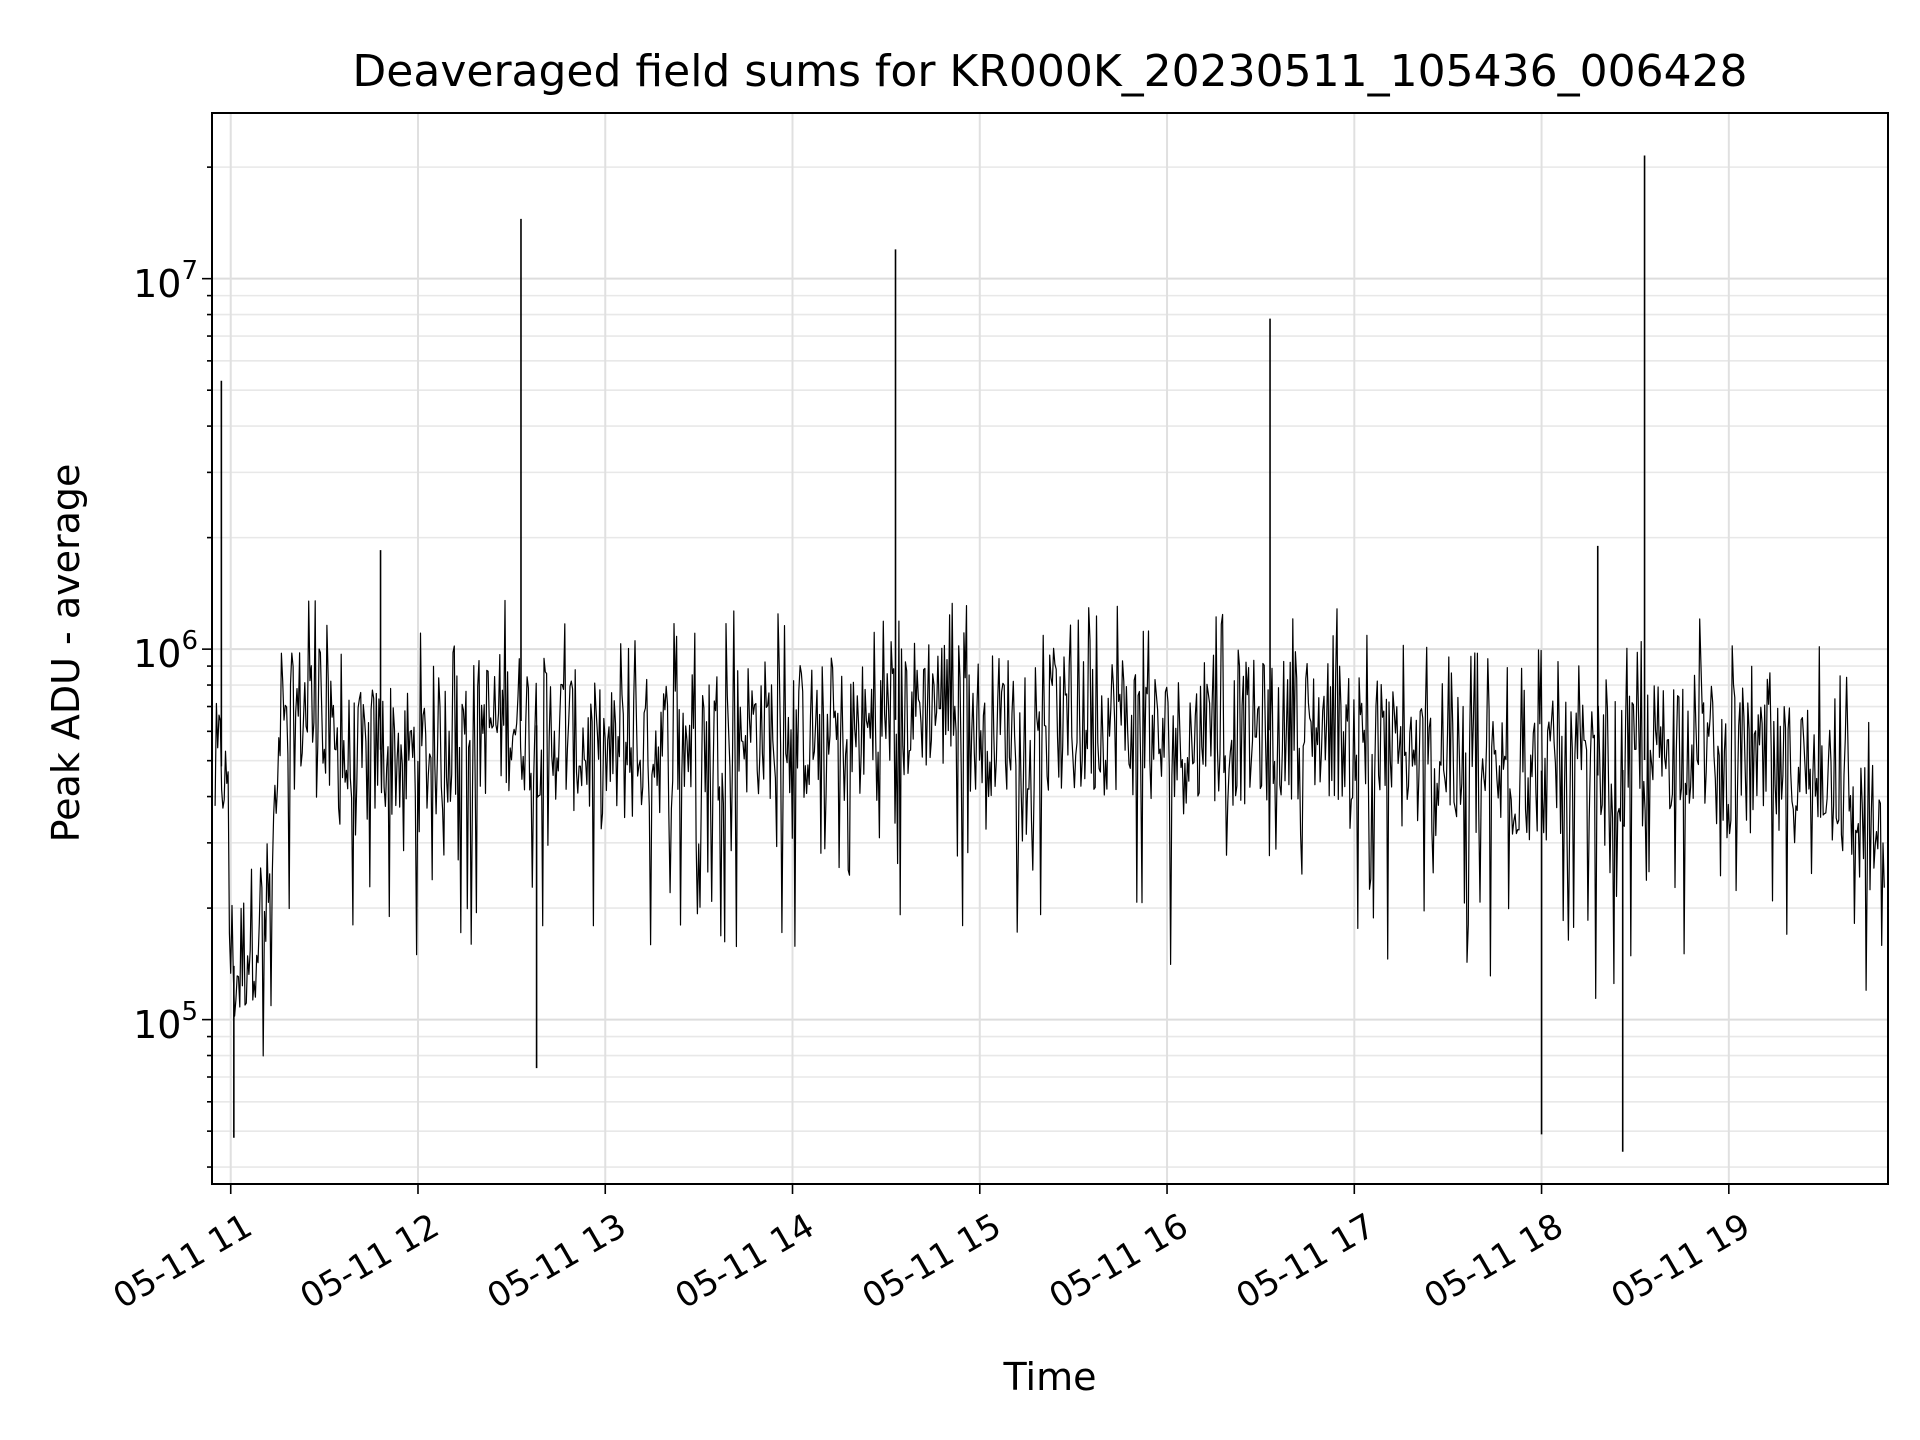 Image resolution: width=1920 pixels, height=1440 pixels. I want to click on y-tick-exponent: 6, so click(189, 641).